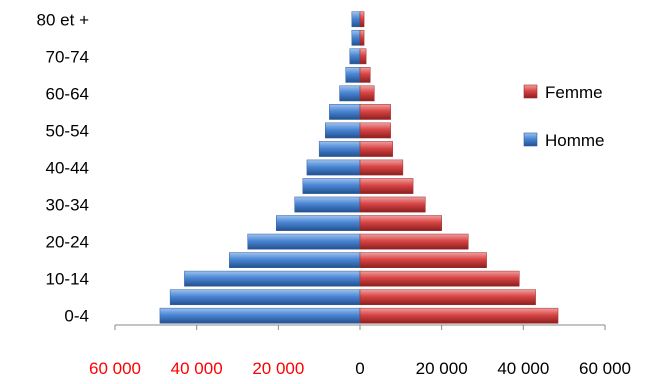 The image size is (647, 384). Describe the element at coordinates (67, 168) in the screenshot. I see `y-category-label: 40-44` at that location.